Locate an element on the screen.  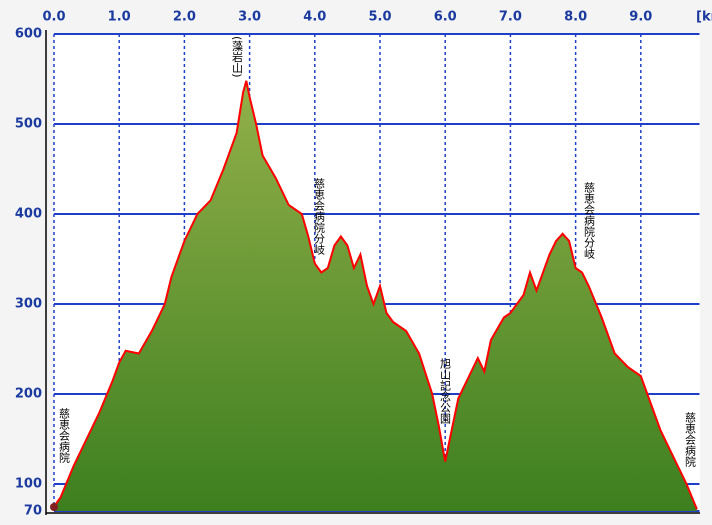
y-tick-label: 200 is located at coordinates (28, 394).